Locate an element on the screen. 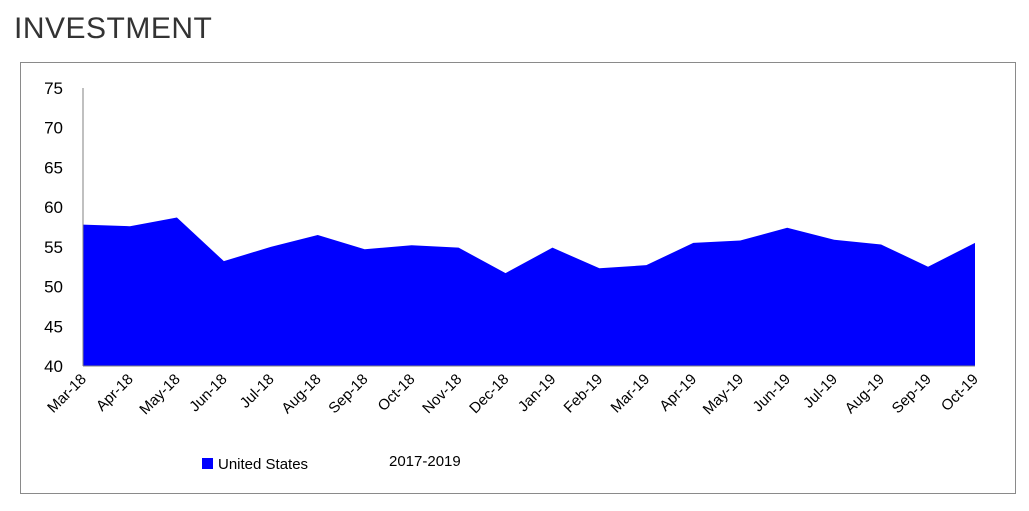 The image size is (1029, 511). y-tick-label: 45 is located at coordinates (53, 326).